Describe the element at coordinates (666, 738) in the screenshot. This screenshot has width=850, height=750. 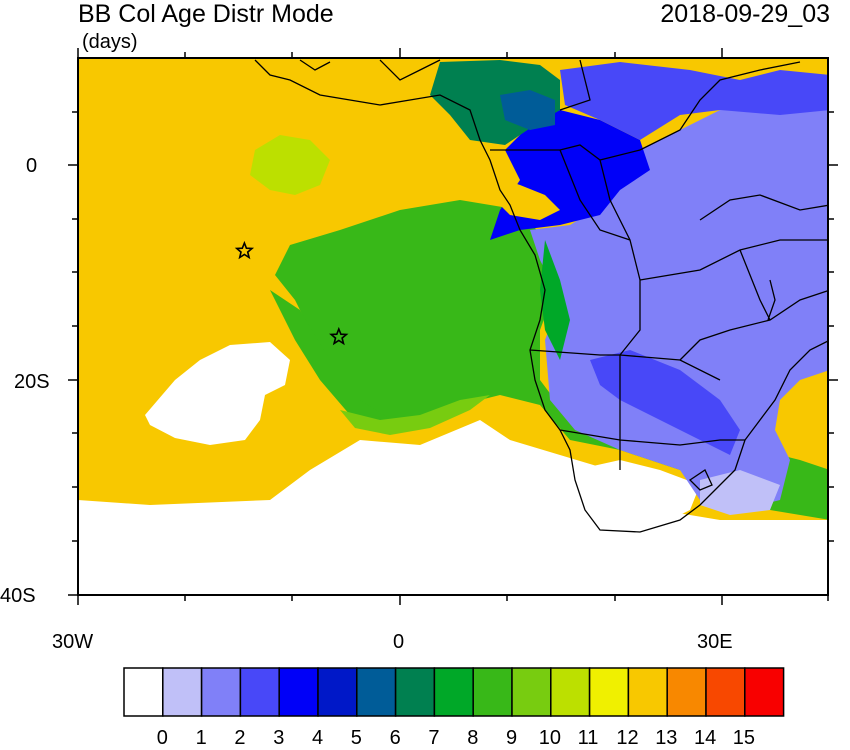
I see `colorbar-tick-label: 13` at that location.